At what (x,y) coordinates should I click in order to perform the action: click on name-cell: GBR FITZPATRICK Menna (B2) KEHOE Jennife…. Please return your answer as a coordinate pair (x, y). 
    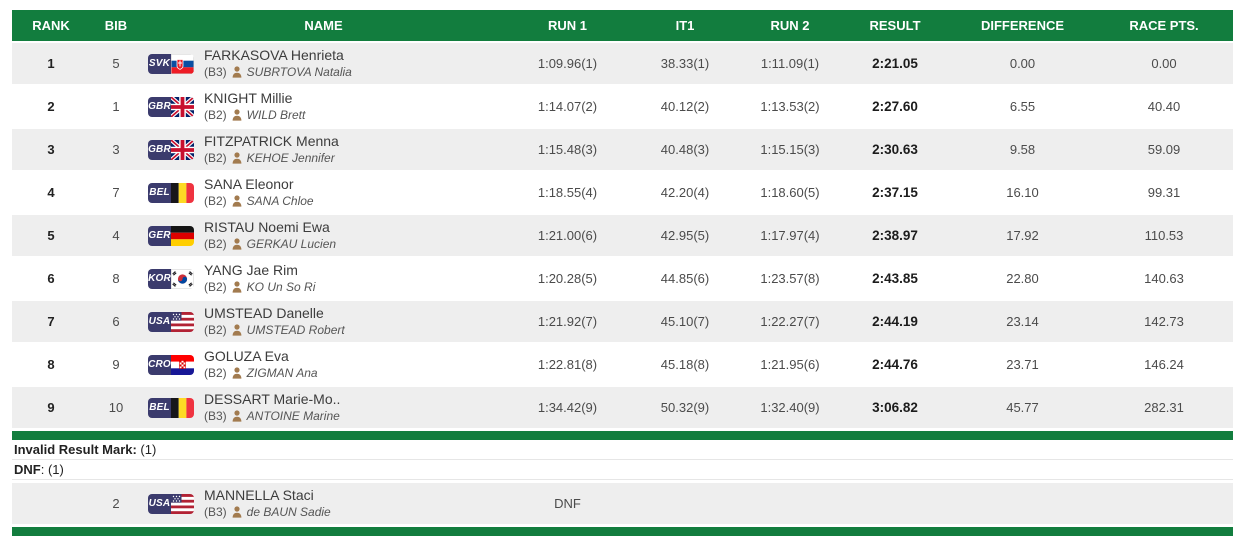
    Looking at the image, I should click on (323, 149).